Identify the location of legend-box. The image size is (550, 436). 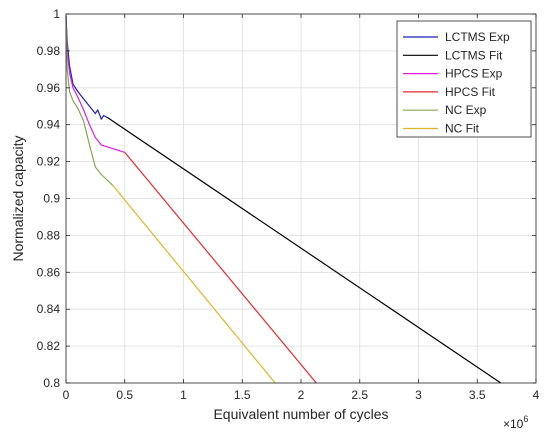
(464, 79).